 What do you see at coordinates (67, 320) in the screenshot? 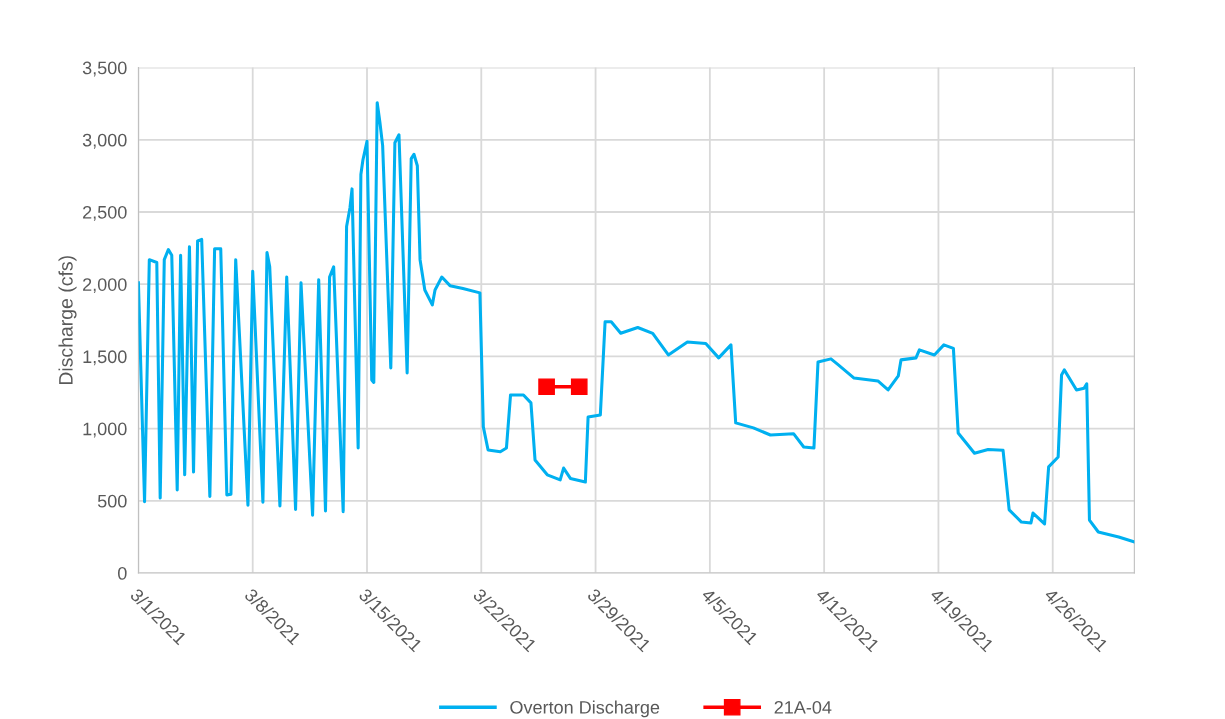
I see `y-axis-title: Discharge (cfs)` at bounding box center [67, 320].